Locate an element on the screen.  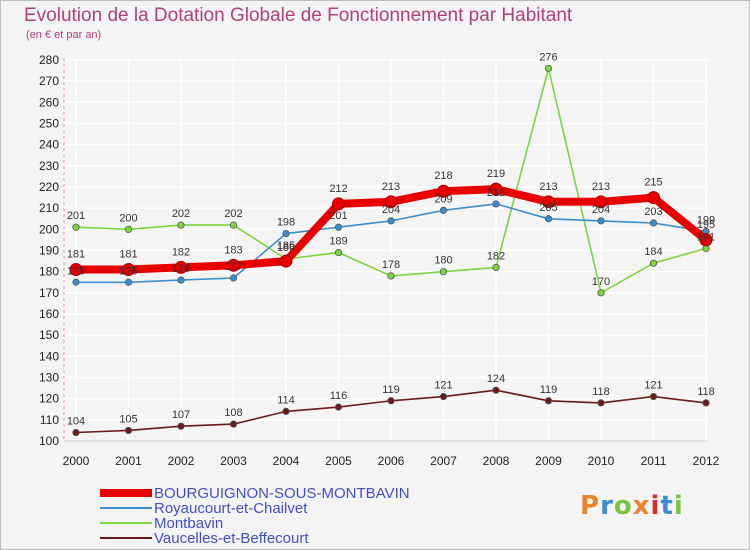
data-label: 204 is located at coordinates (601, 210).